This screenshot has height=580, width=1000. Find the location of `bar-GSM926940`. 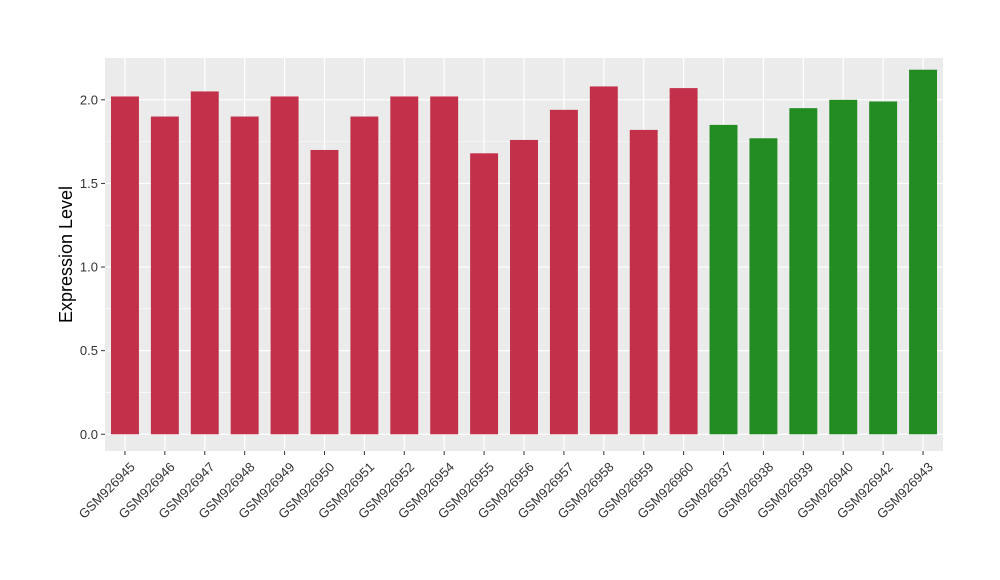

bar-GSM926940 is located at coordinates (843, 267).